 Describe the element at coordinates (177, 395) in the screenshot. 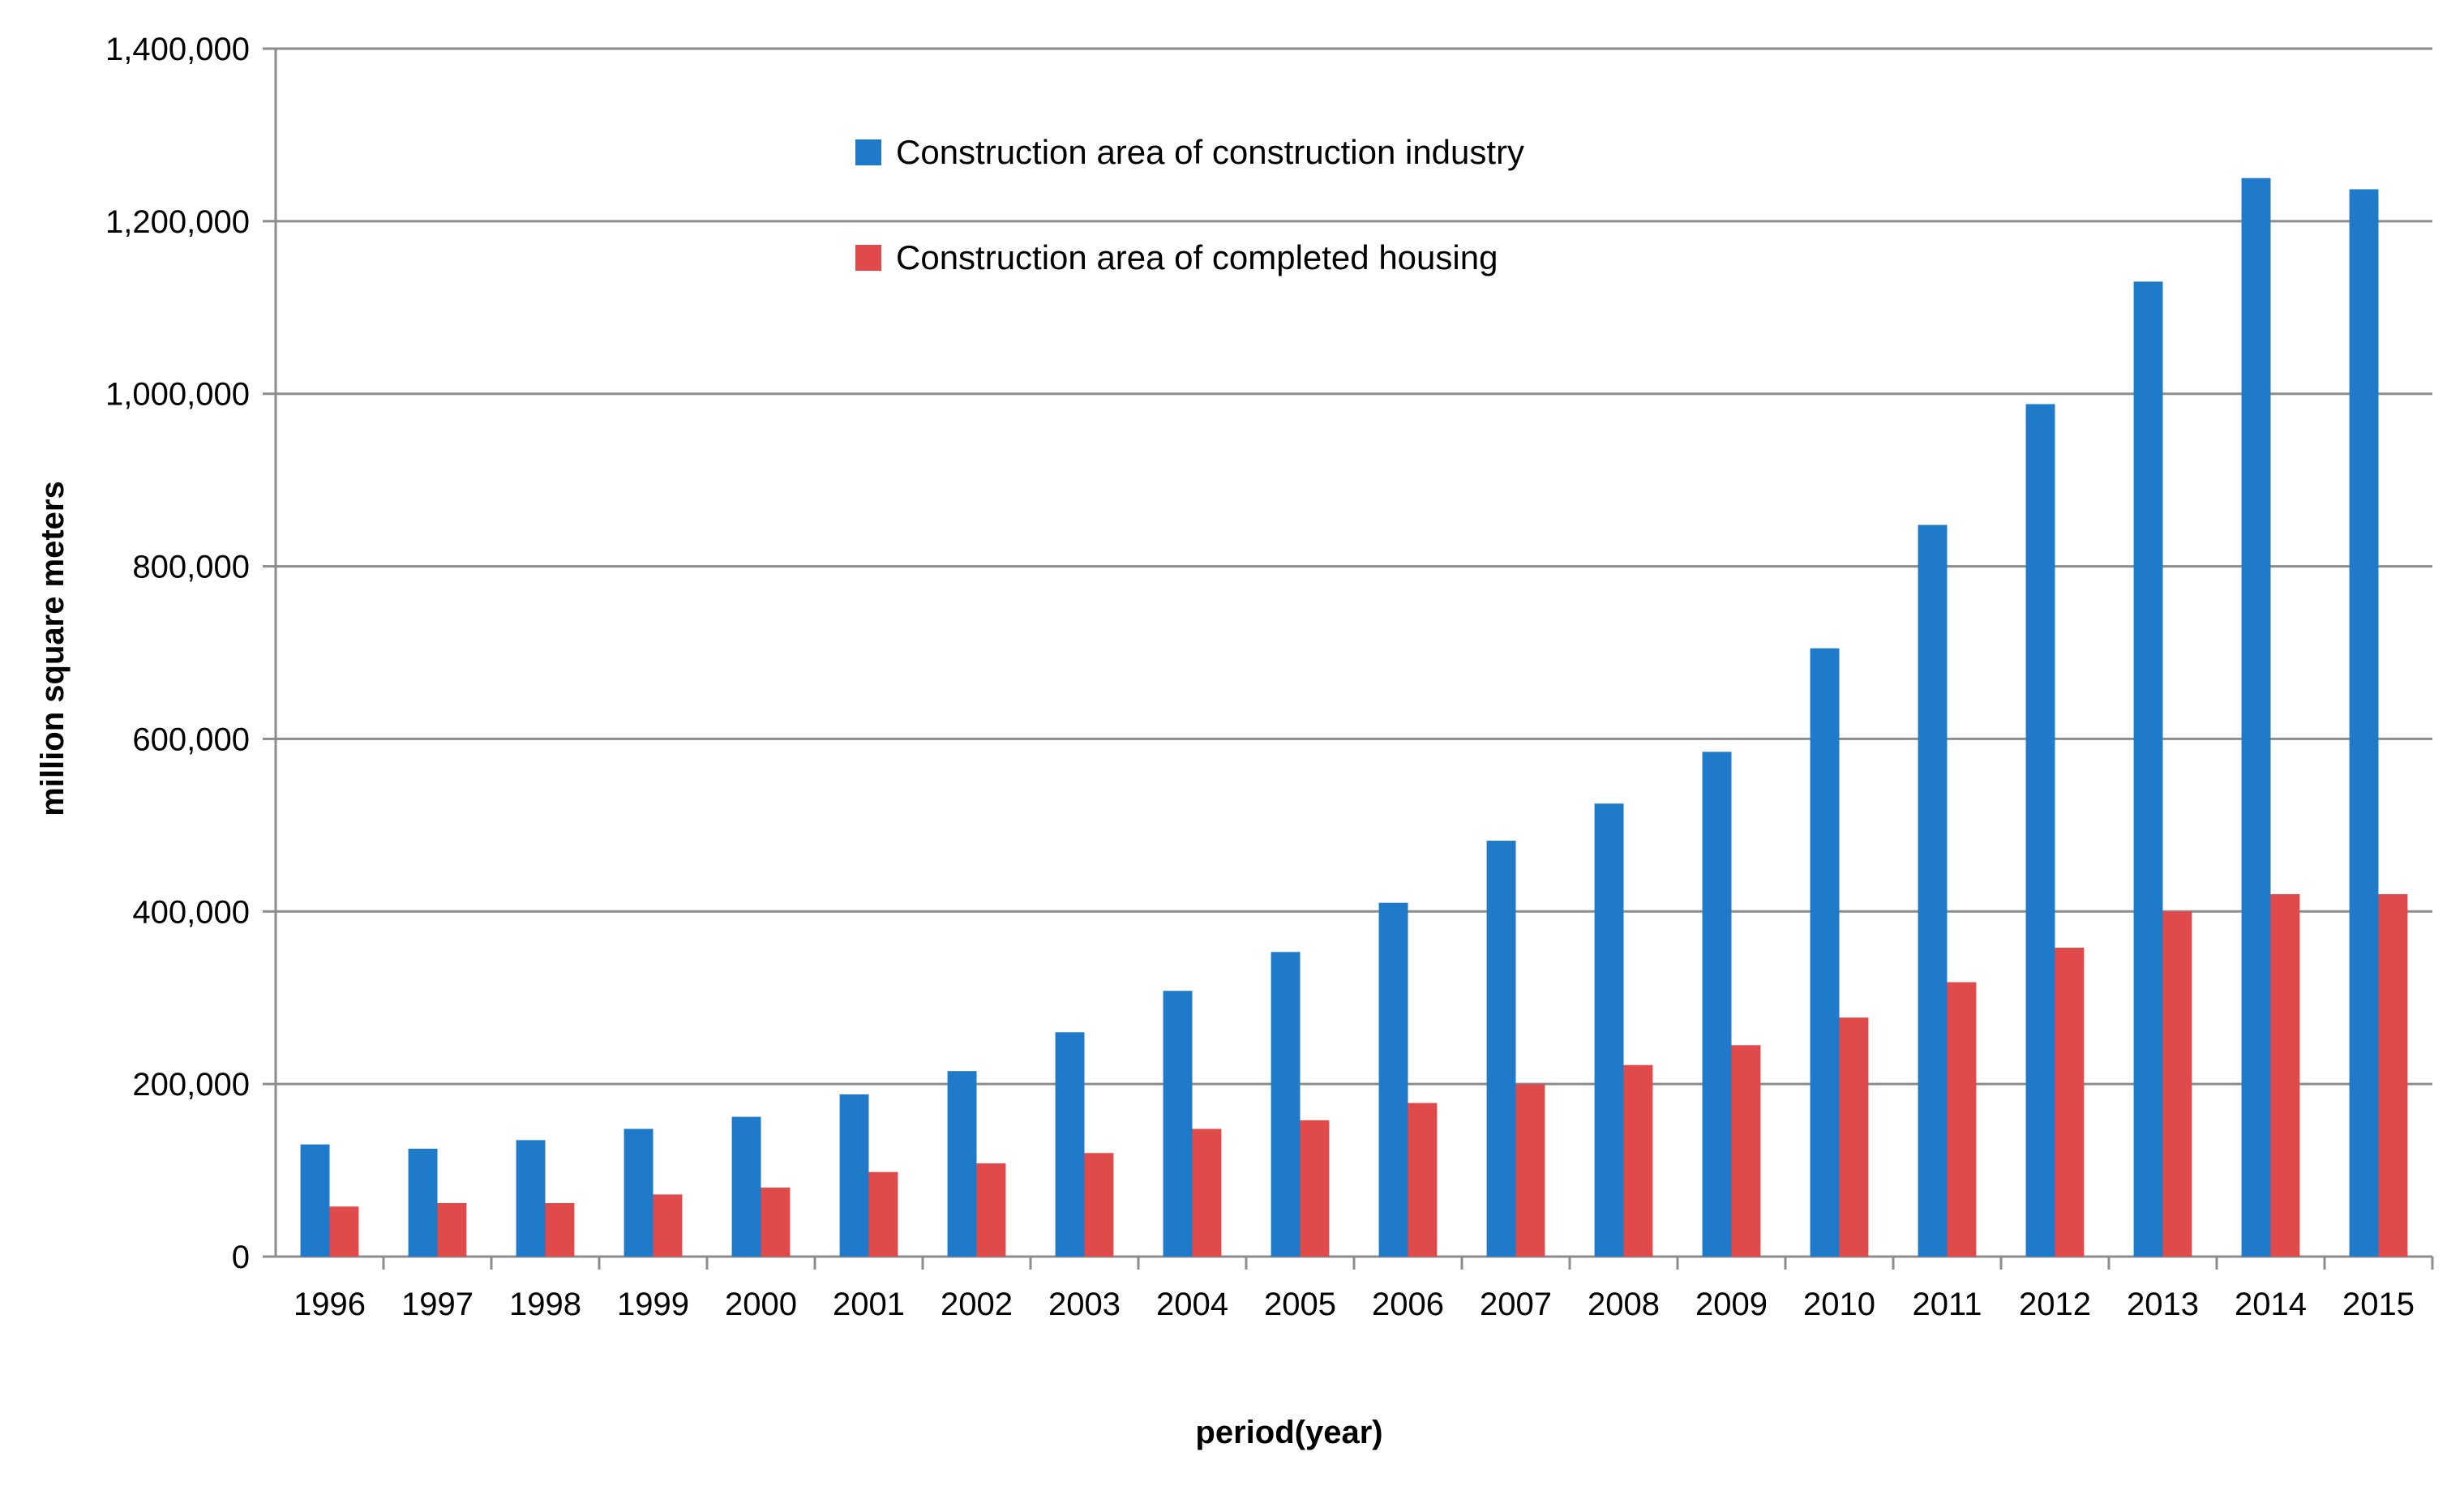

I see `y-tick-label: 1,000,000` at that location.